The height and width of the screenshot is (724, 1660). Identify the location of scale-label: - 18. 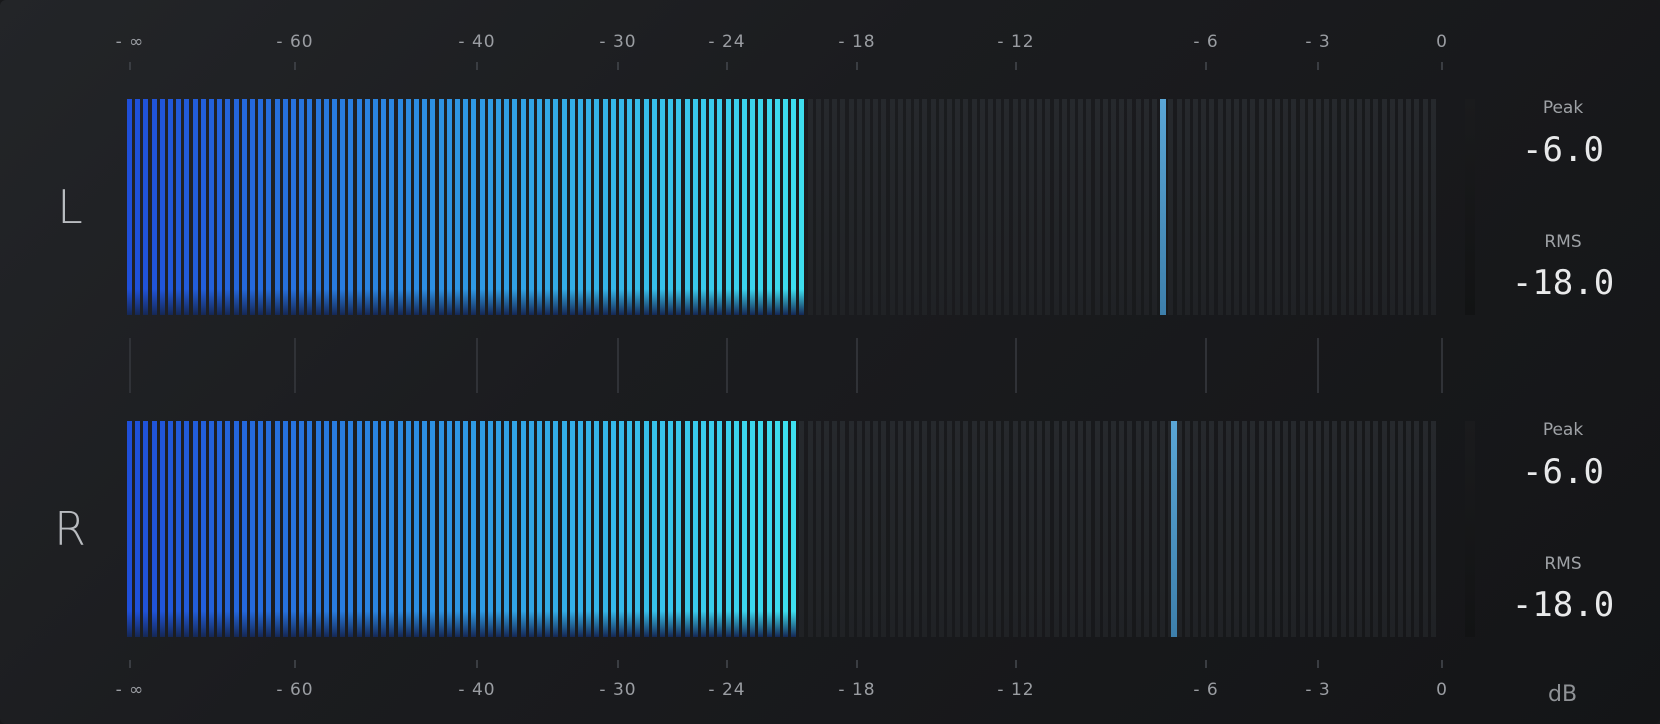
(857, 690).